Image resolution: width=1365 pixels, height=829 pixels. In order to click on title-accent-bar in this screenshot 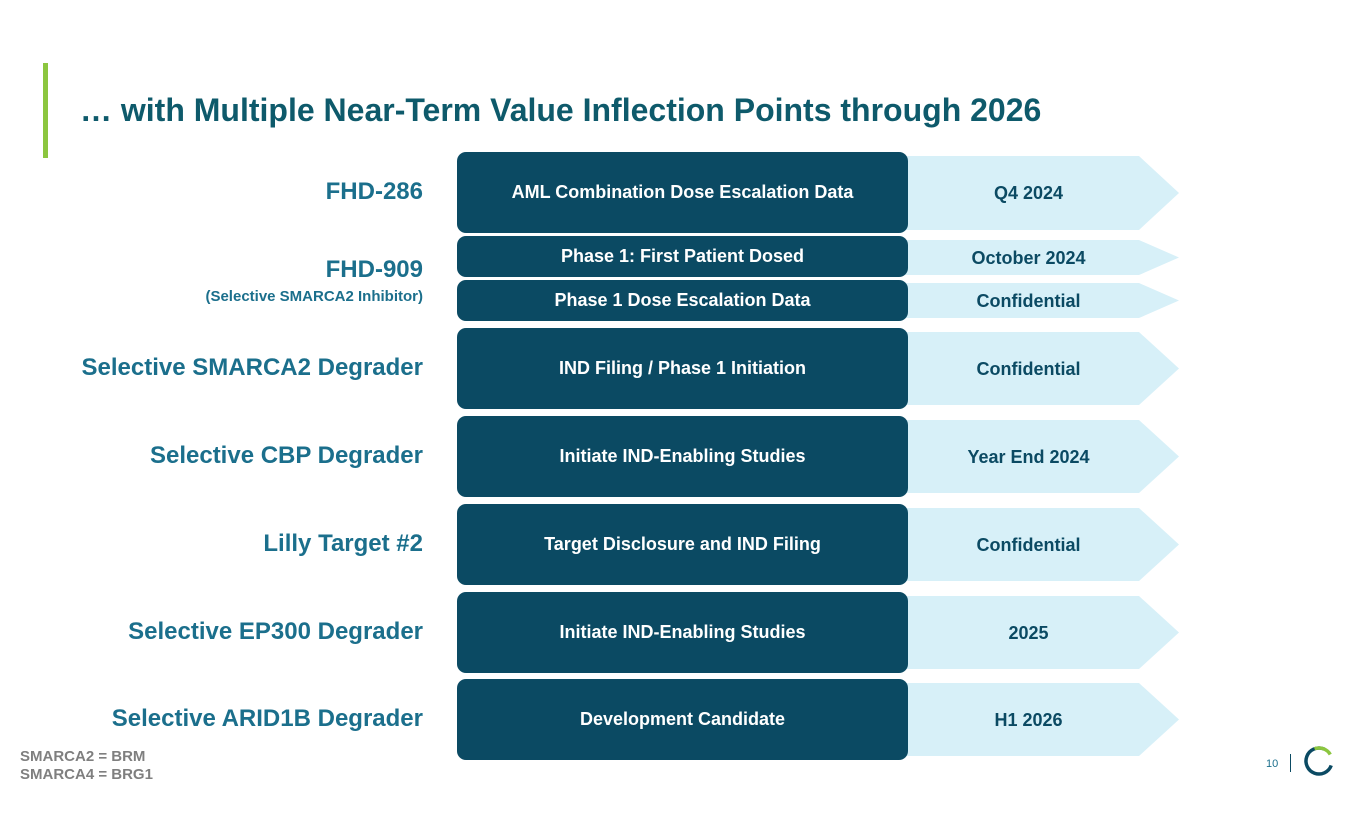, I will do `click(45, 110)`.